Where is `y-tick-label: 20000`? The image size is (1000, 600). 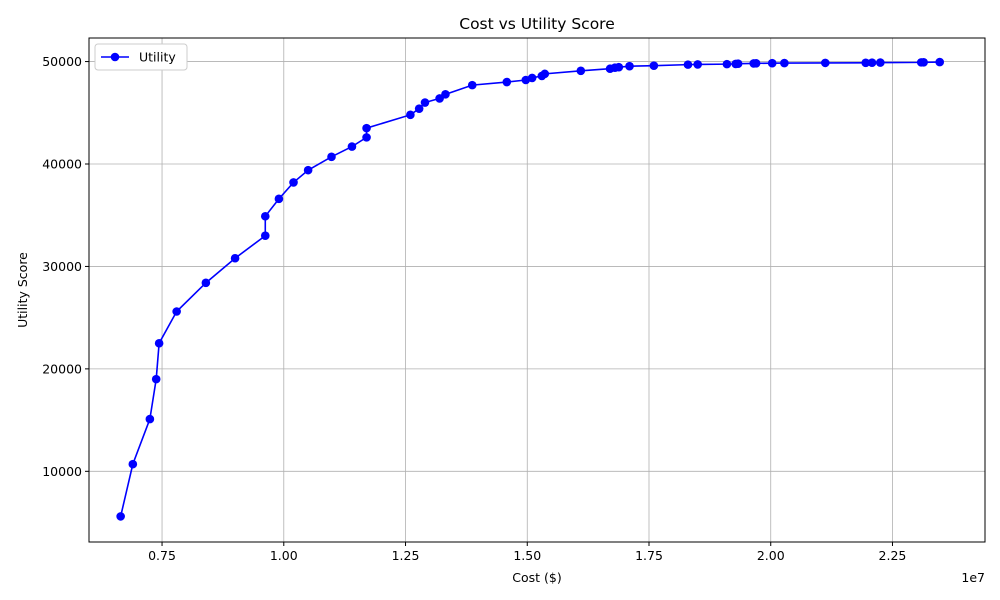
y-tick-label: 20000 is located at coordinates (62, 368).